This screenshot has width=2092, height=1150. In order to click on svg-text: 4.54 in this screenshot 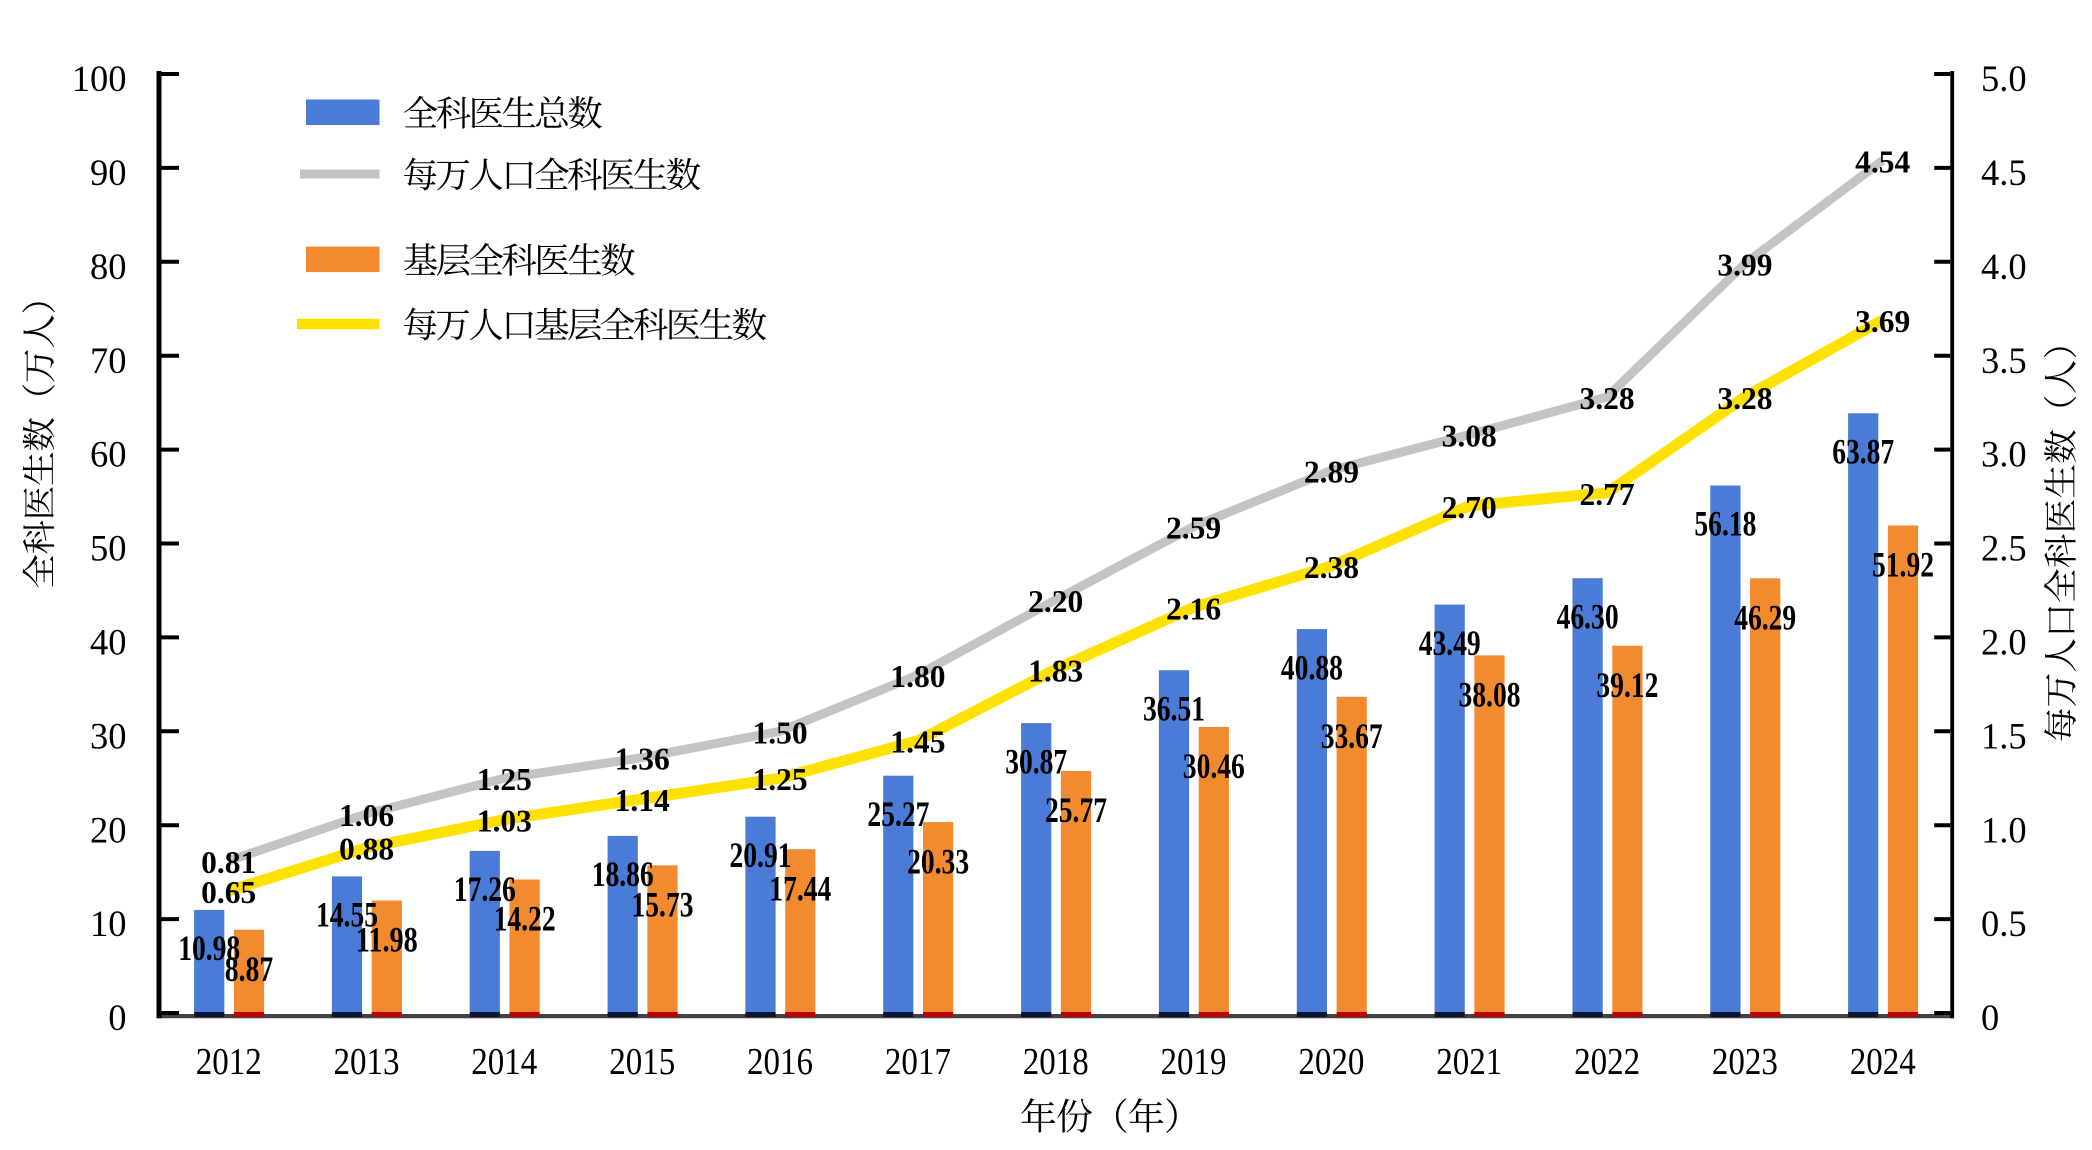, I will do `click(1882, 161)`.